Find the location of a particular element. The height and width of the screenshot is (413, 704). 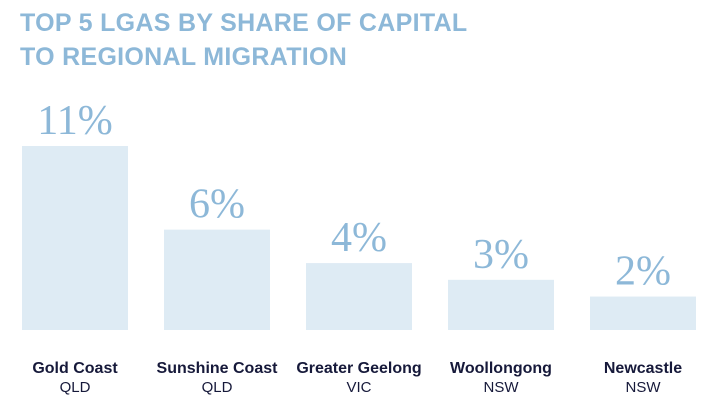

category-label: Woollongong is located at coordinates (501, 368).